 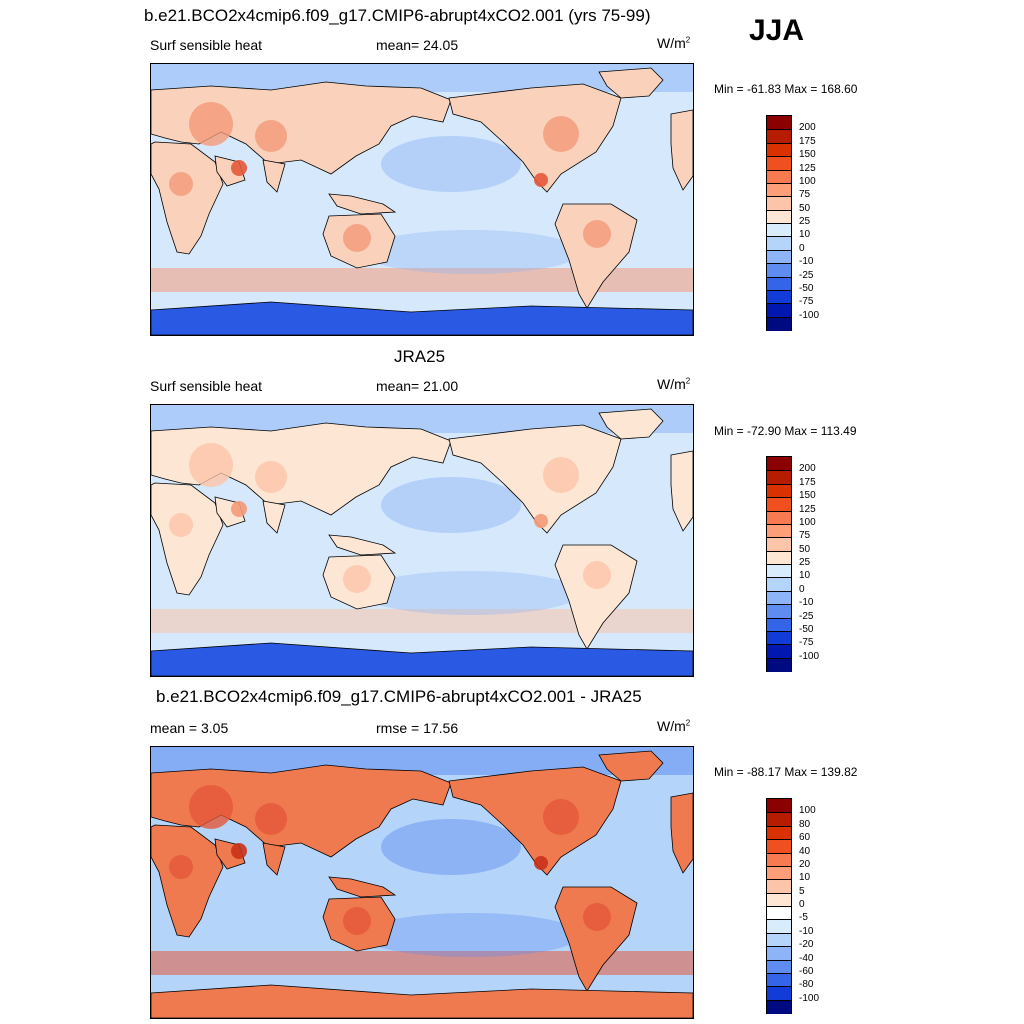 What do you see at coordinates (807, 509) in the screenshot?
I see `colorbar-tick-label: 125` at bounding box center [807, 509].